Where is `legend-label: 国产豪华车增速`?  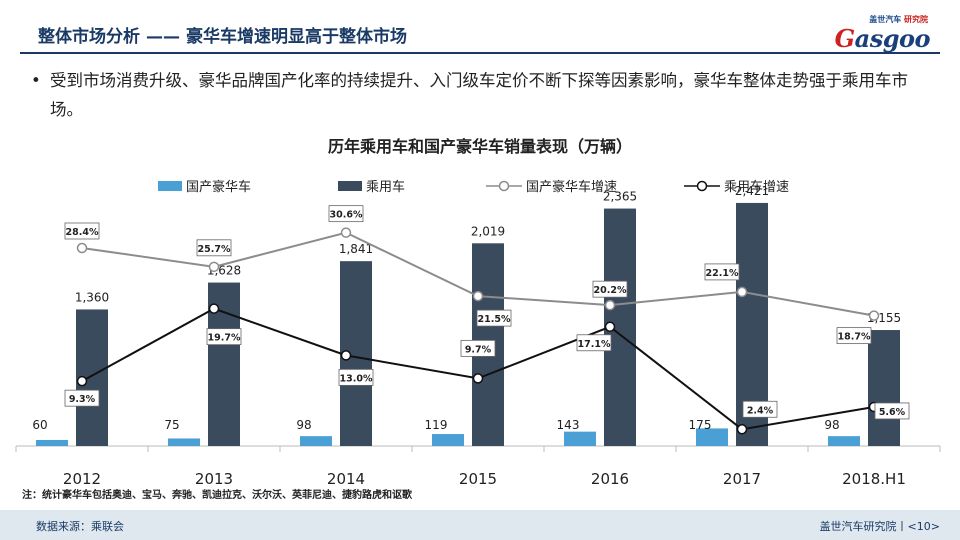
legend-label: 国产豪华车增速 is located at coordinates (571, 187).